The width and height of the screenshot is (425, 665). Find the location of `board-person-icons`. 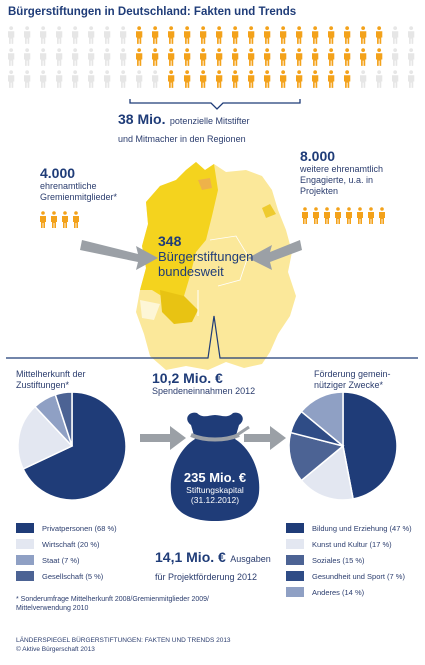

board-person-icons is located at coordinates (59, 219).